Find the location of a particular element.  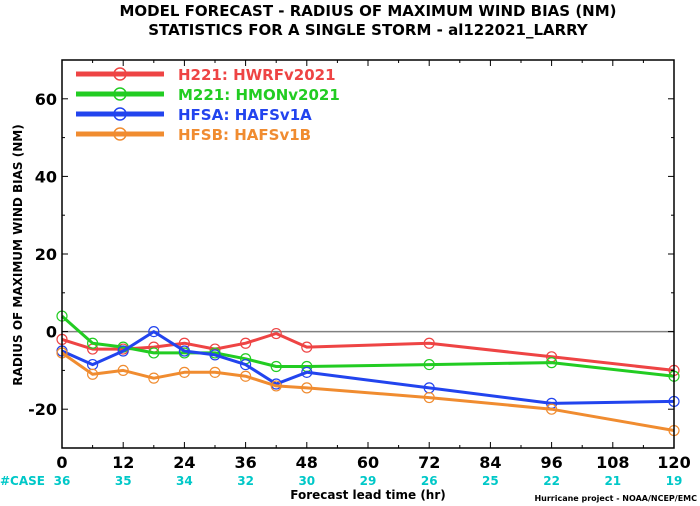

y-tick-label: 0 is located at coordinates (51, 332).